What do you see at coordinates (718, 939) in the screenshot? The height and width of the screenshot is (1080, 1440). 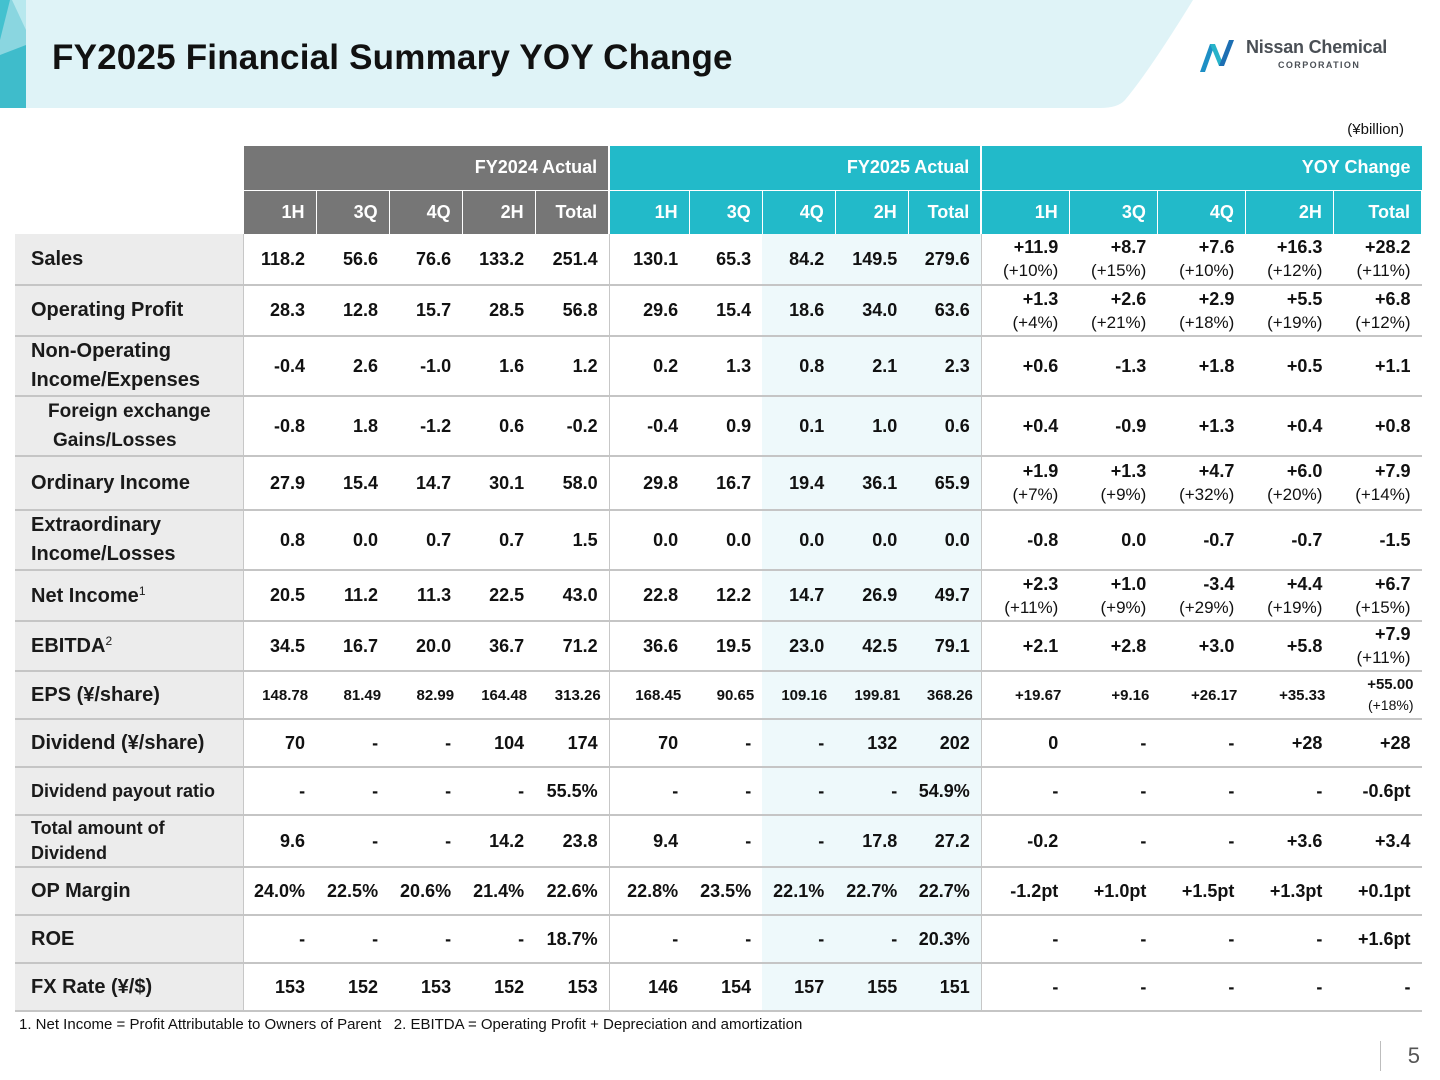 I see `table-row: ROE - - - -18.7% - - - -20.3% - - - - +1.6pt` at bounding box center [718, 939].